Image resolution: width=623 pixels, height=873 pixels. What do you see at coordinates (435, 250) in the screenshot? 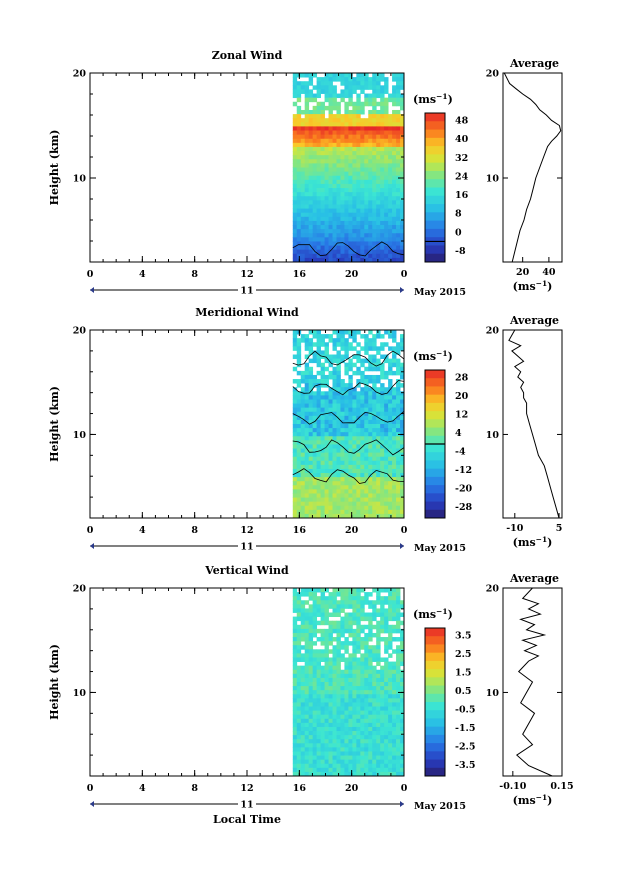
I see `colorbar-segment` at bounding box center [435, 250].